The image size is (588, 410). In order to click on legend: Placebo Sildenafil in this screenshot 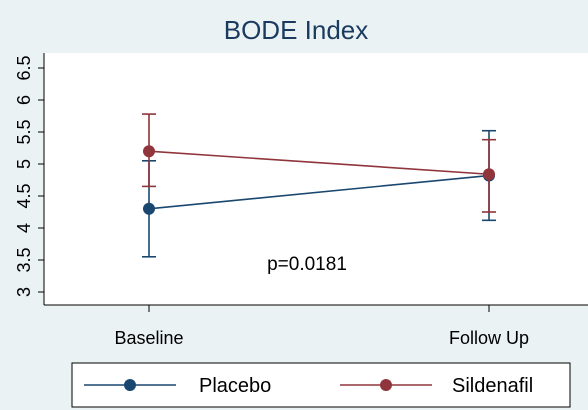, I will do `click(321, 385)`.